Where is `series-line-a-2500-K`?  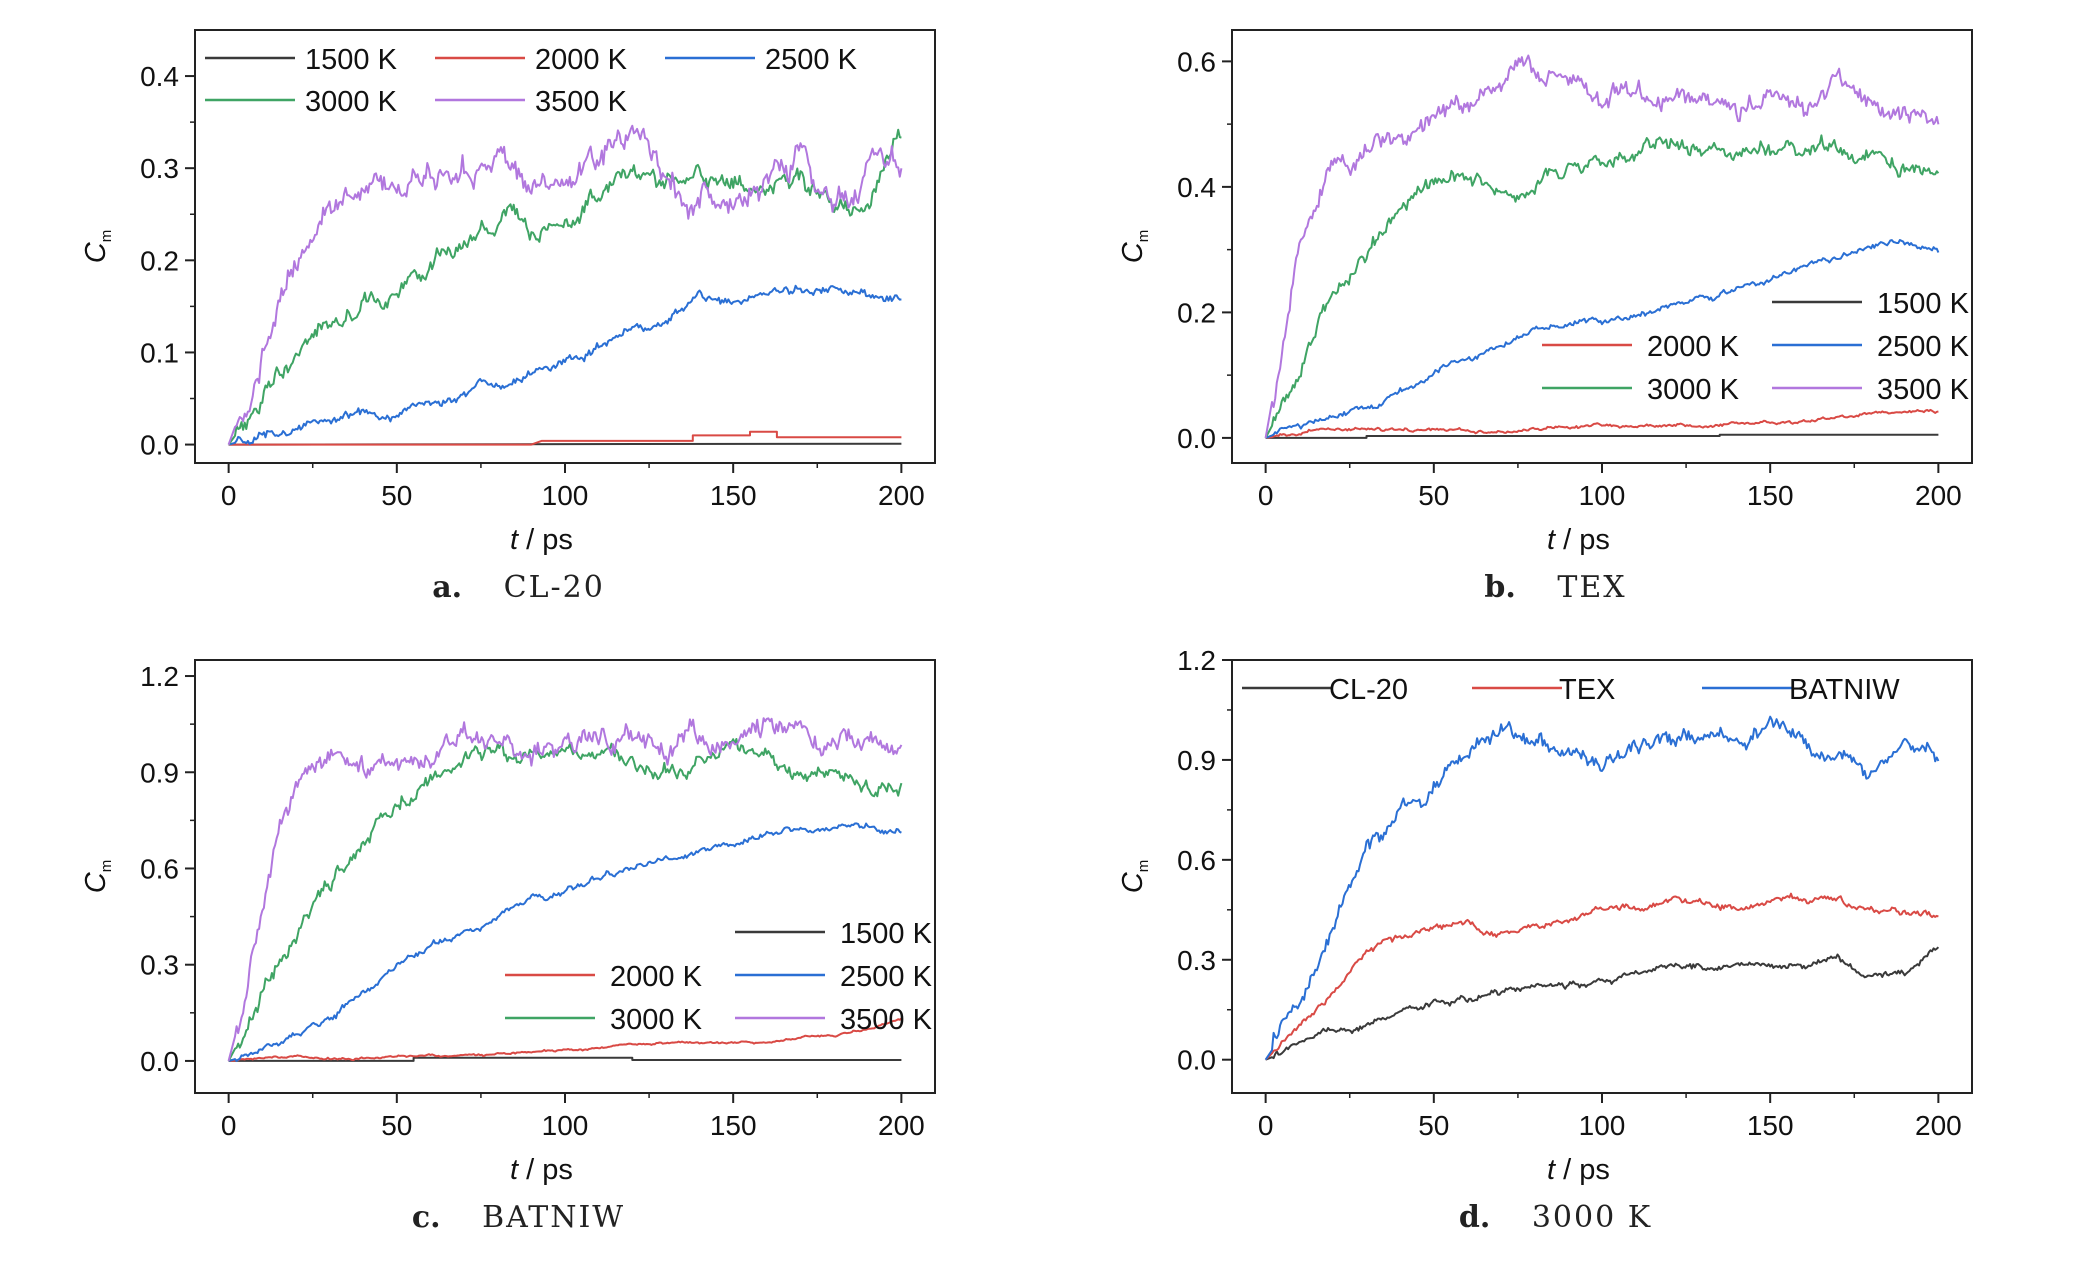 series-line-a-2500-K is located at coordinates (565, 365).